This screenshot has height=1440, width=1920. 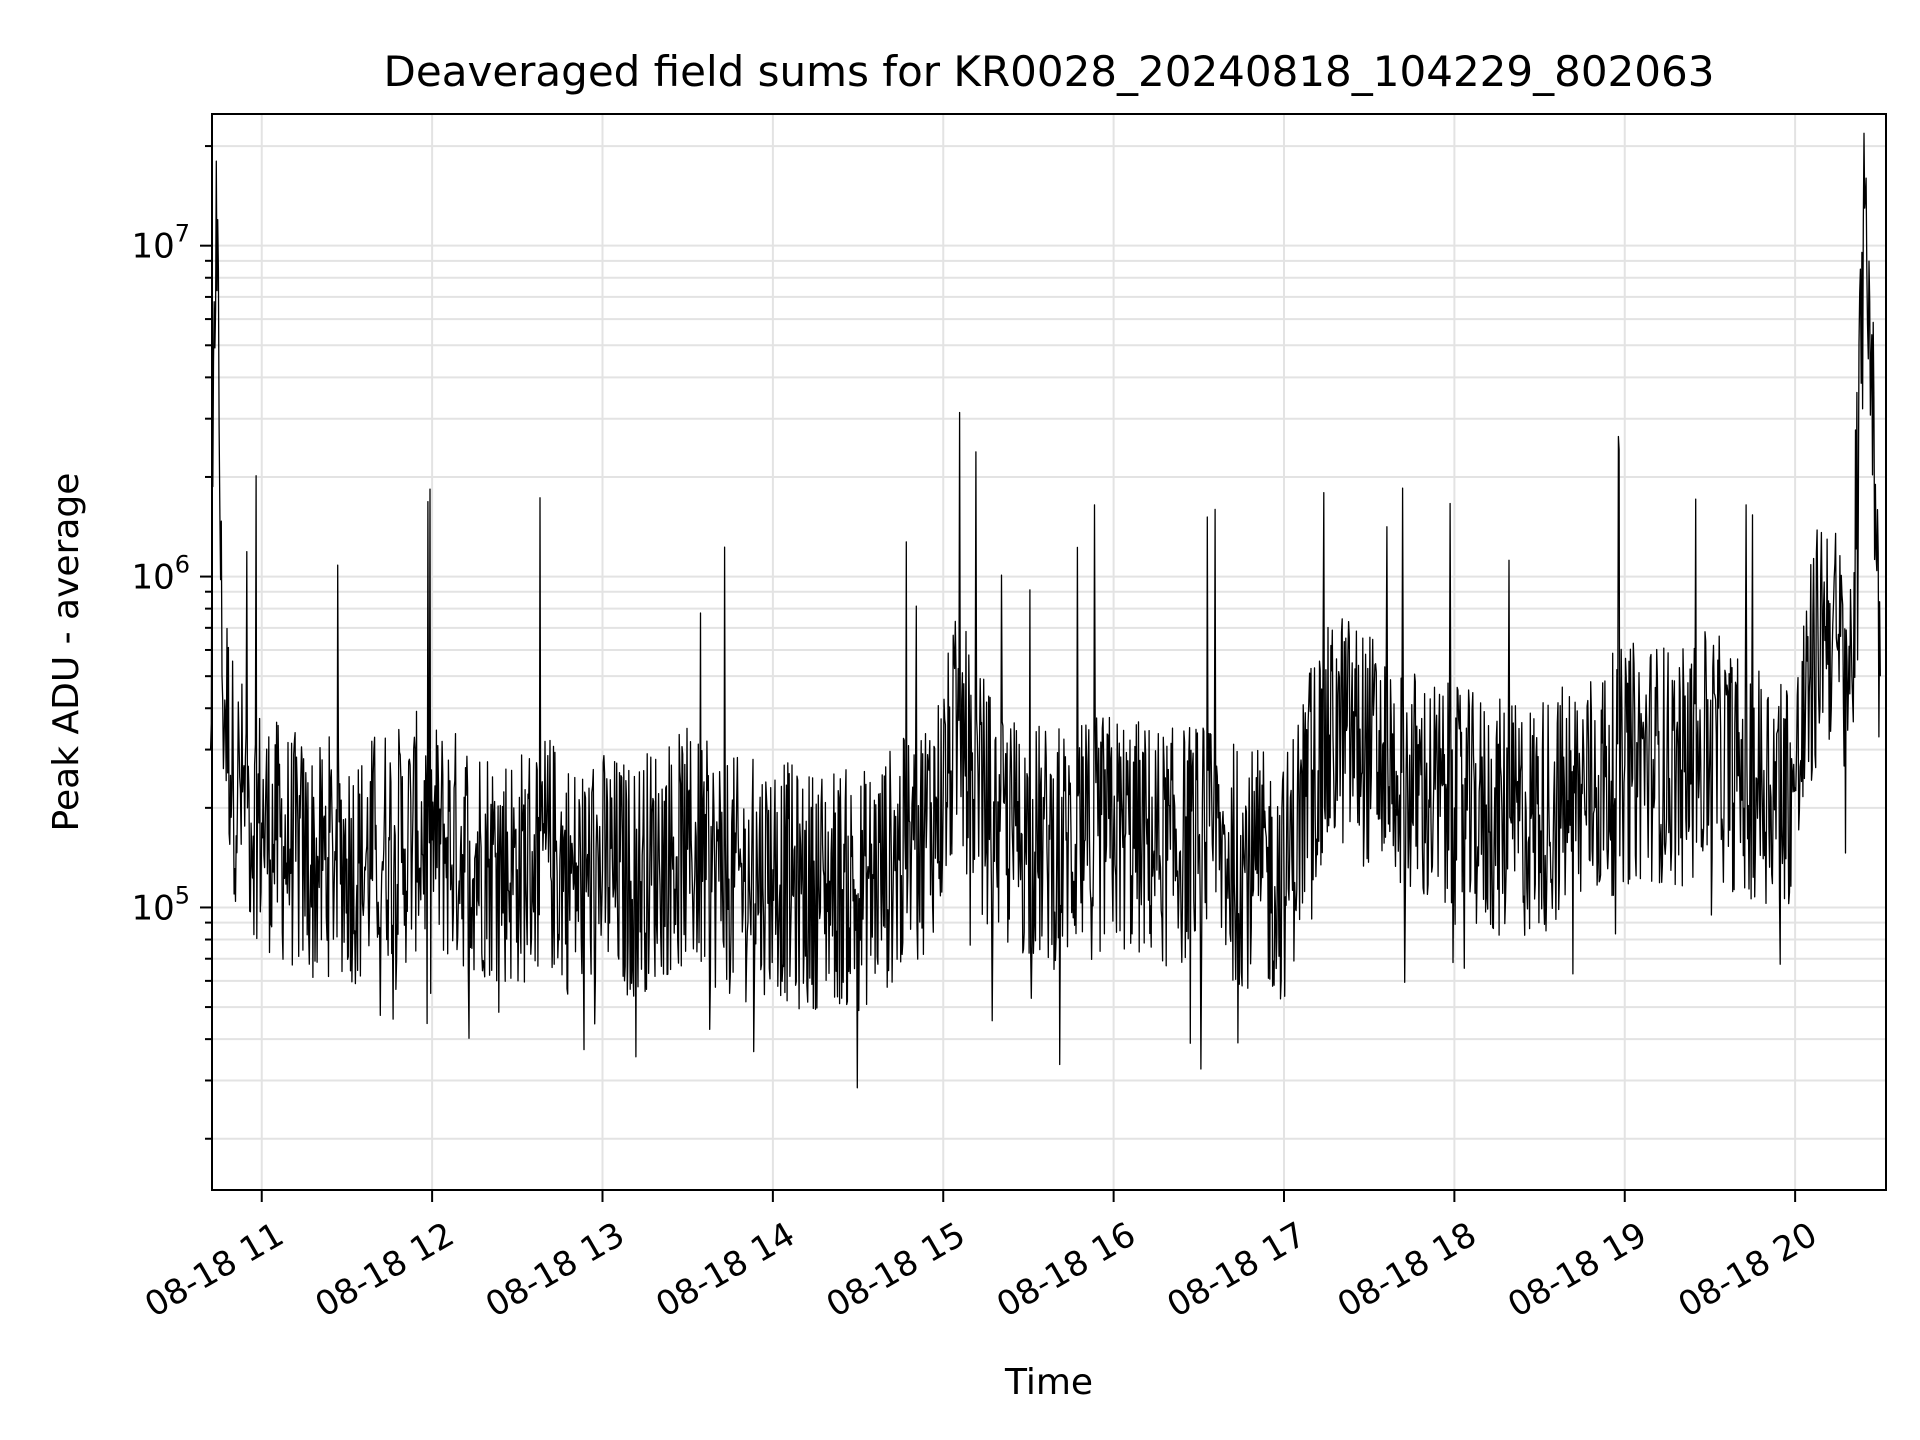 I want to click on x-tick-label: 08-18 16, so click(x=1066, y=1270).